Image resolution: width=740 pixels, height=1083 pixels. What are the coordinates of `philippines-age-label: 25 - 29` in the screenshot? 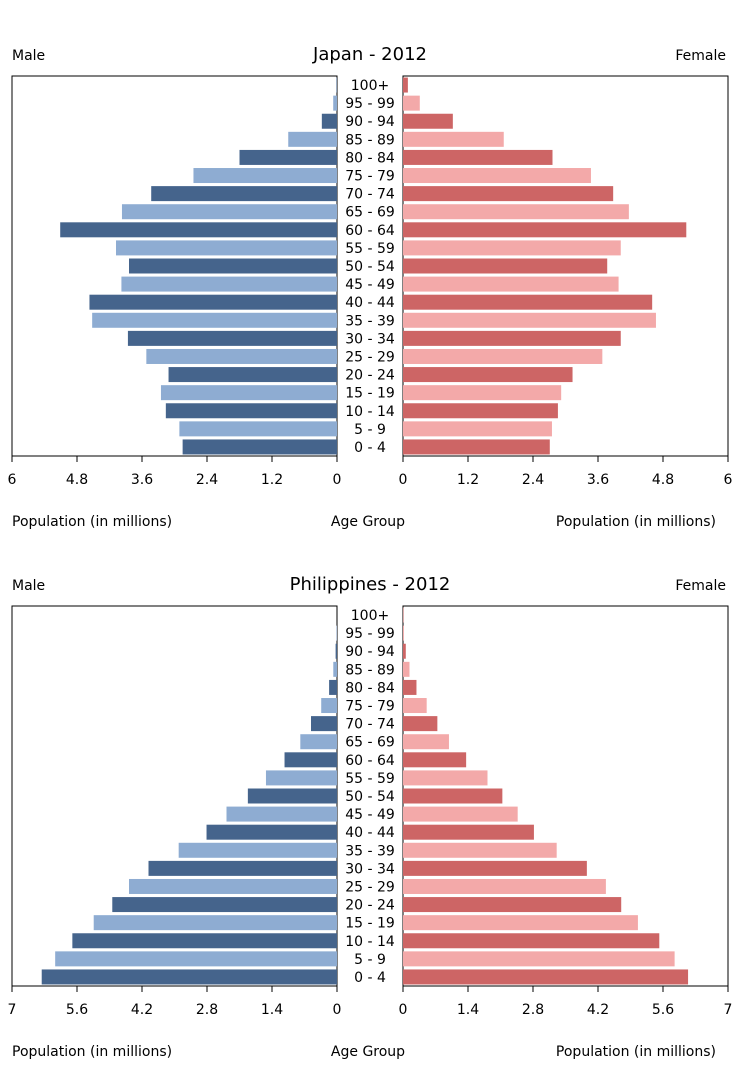 It's located at (370, 887).